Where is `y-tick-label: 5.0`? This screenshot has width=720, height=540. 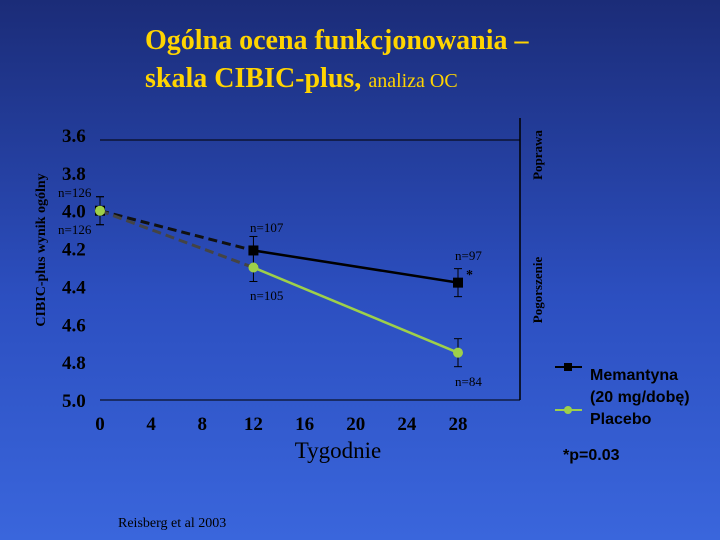 y-tick-label: 5.0 is located at coordinates (74, 401).